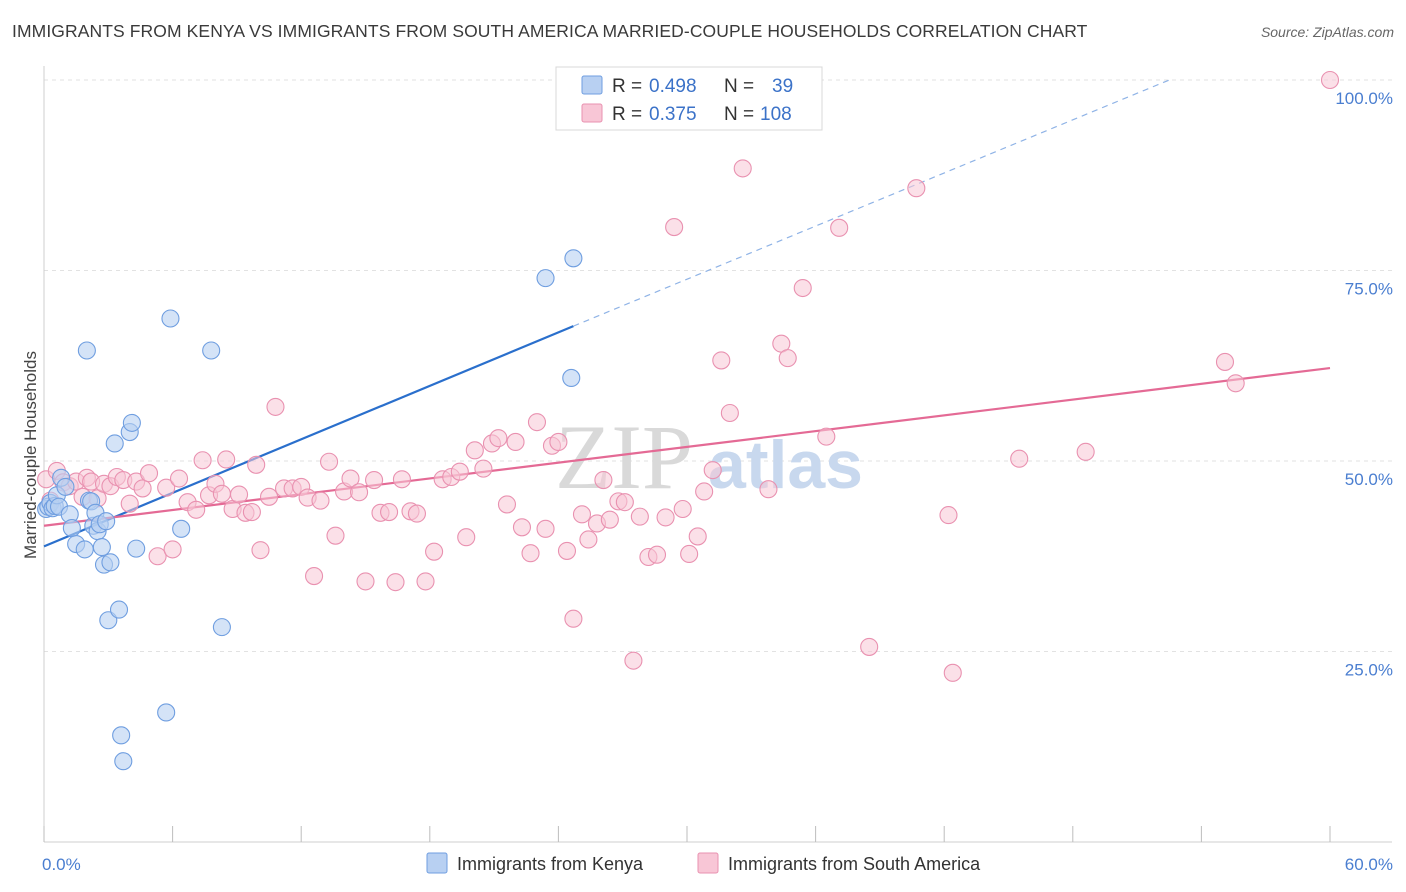  Describe the element at coordinates (627, 86) in the screenshot. I see `kenya-r-label: R =` at that location.